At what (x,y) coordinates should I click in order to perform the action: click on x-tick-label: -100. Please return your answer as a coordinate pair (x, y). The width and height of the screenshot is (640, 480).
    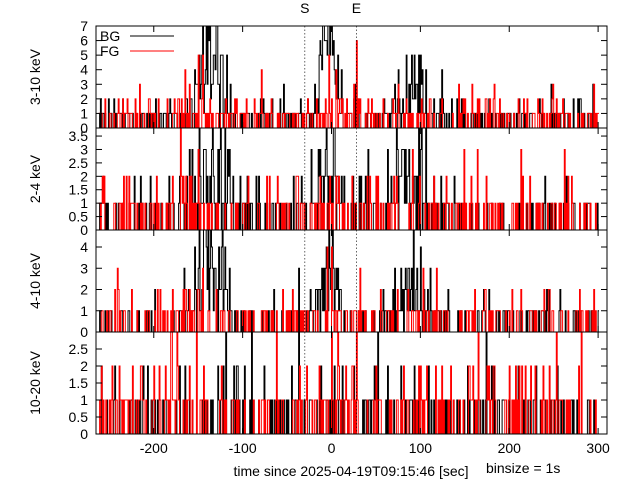
    Looking at the image, I should click on (243, 448).